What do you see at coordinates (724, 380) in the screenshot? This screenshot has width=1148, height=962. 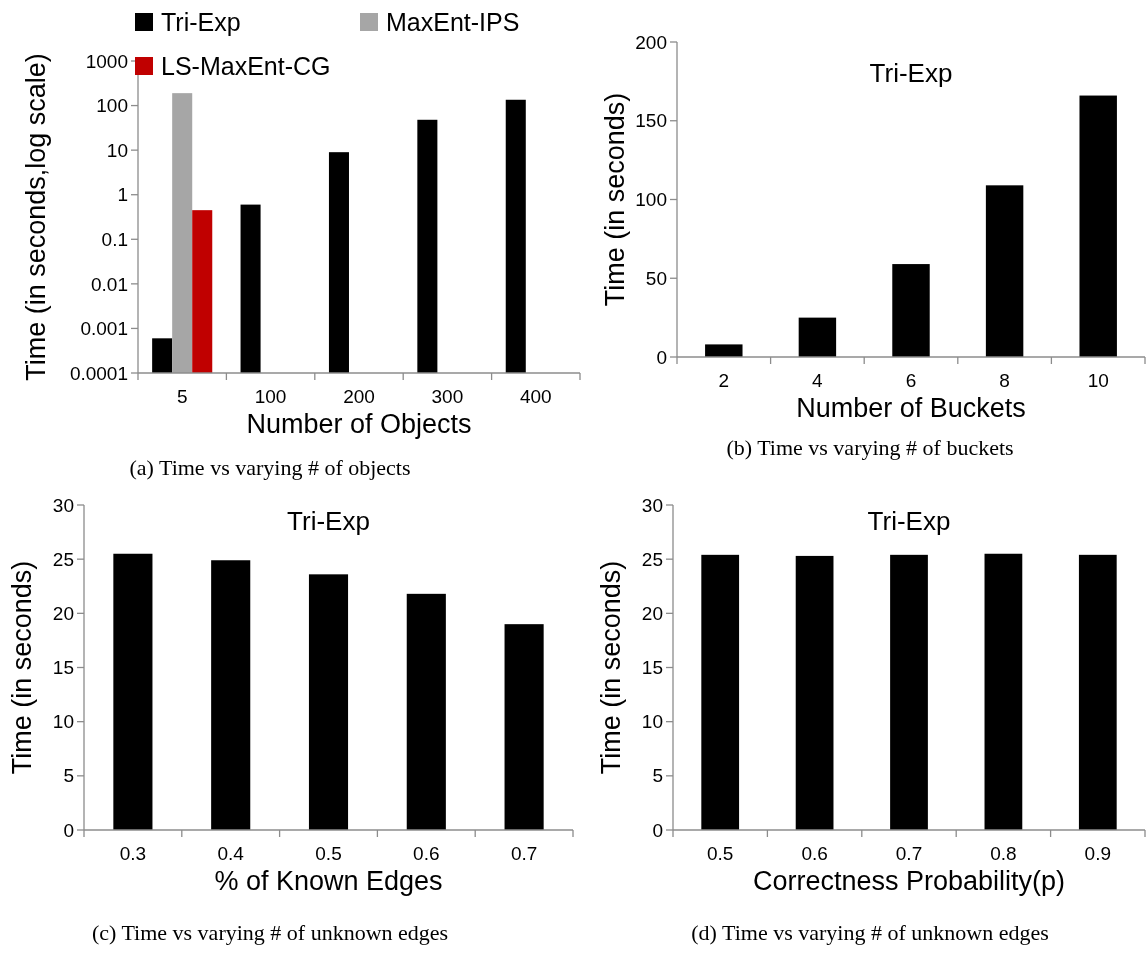 I see `x-tick-label: 2` at bounding box center [724, 380].